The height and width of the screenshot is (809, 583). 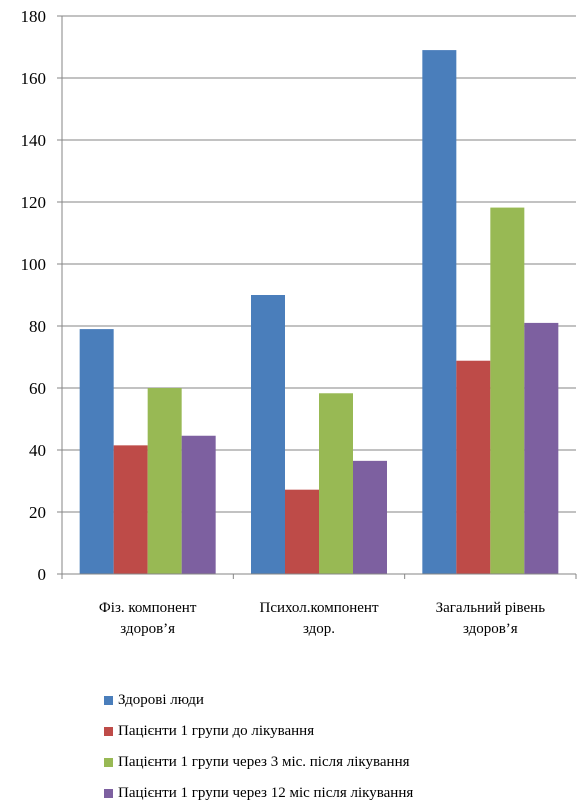 I want to click on y-tick-label: 60, so click(x=37, y=388).